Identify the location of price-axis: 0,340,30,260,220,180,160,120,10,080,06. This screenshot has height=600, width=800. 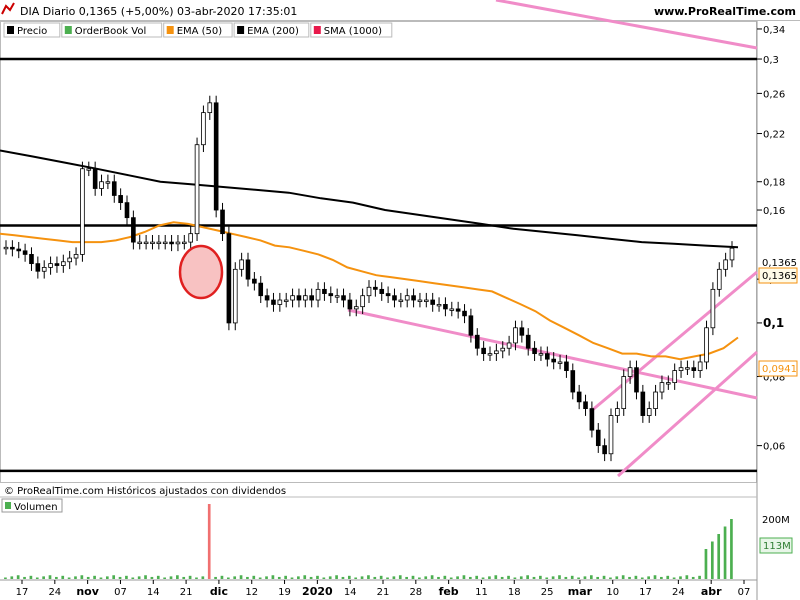
(771, 239).